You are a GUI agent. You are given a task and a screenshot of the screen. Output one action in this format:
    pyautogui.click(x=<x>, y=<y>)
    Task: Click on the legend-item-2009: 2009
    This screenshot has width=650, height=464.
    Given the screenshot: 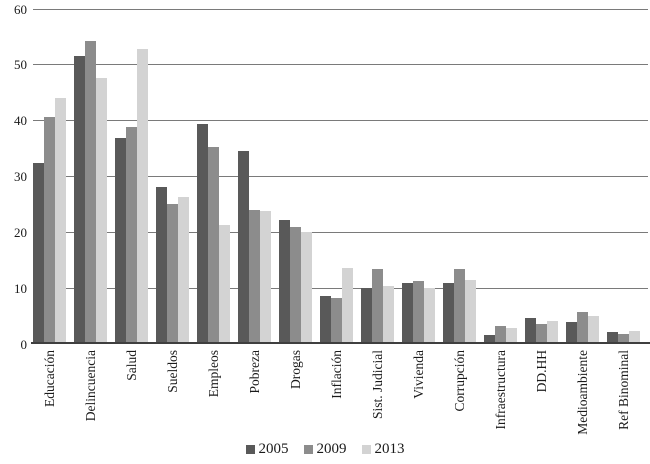 What is the action you would take?
    pyautogui.click(x=325, y=449)
    